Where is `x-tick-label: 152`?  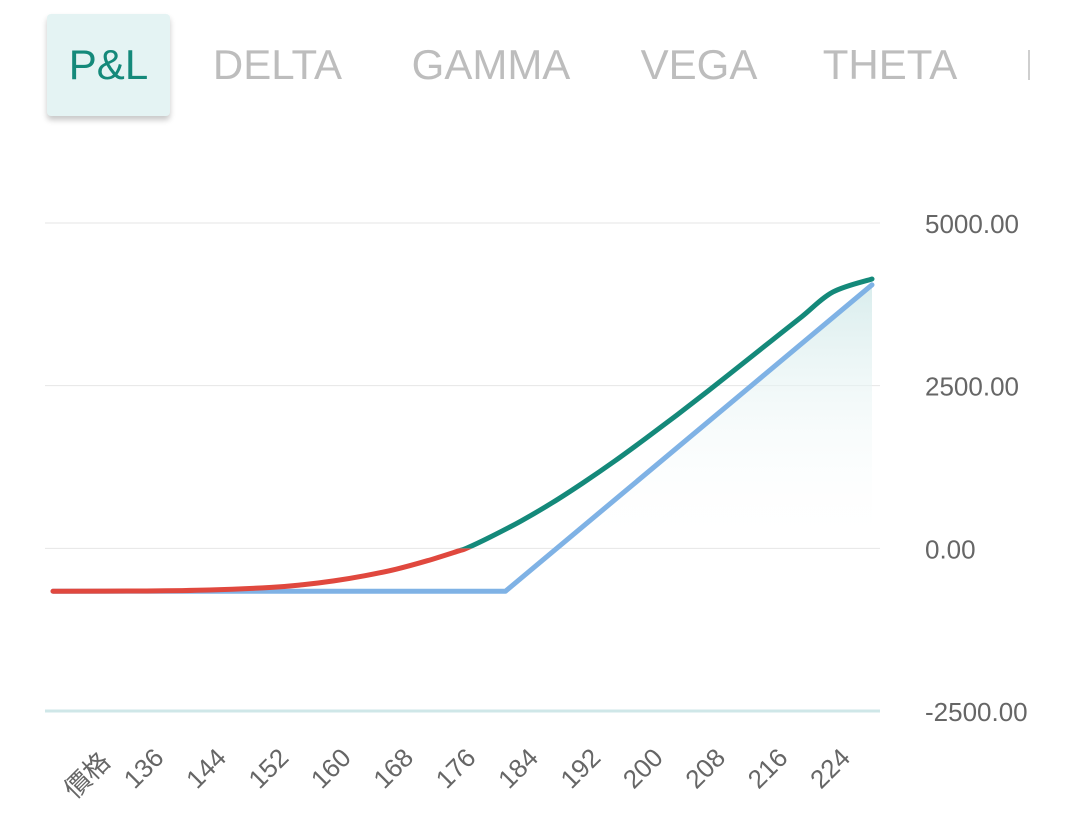 x-tick-label: 152 is located at coordinates (268, 768).